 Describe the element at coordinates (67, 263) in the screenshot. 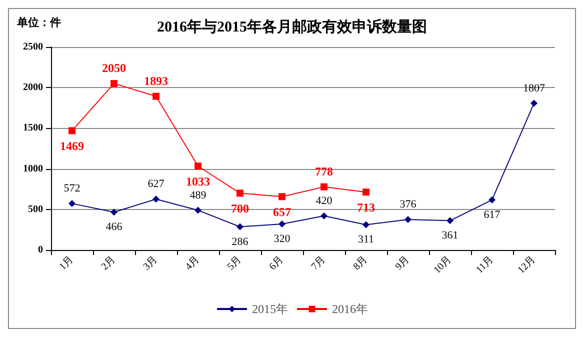

I see `x-tick-label: 1月` at that location.